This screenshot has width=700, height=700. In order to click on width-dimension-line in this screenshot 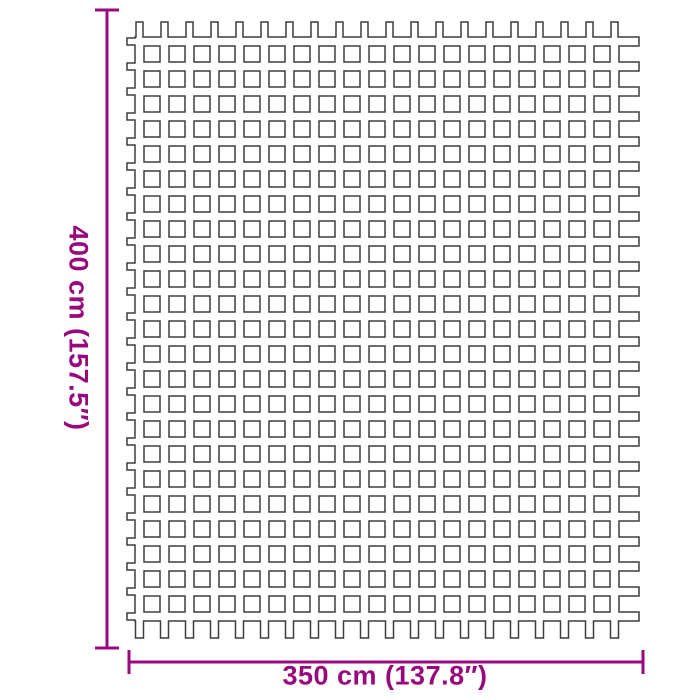, I will do `click(386, 662)`.